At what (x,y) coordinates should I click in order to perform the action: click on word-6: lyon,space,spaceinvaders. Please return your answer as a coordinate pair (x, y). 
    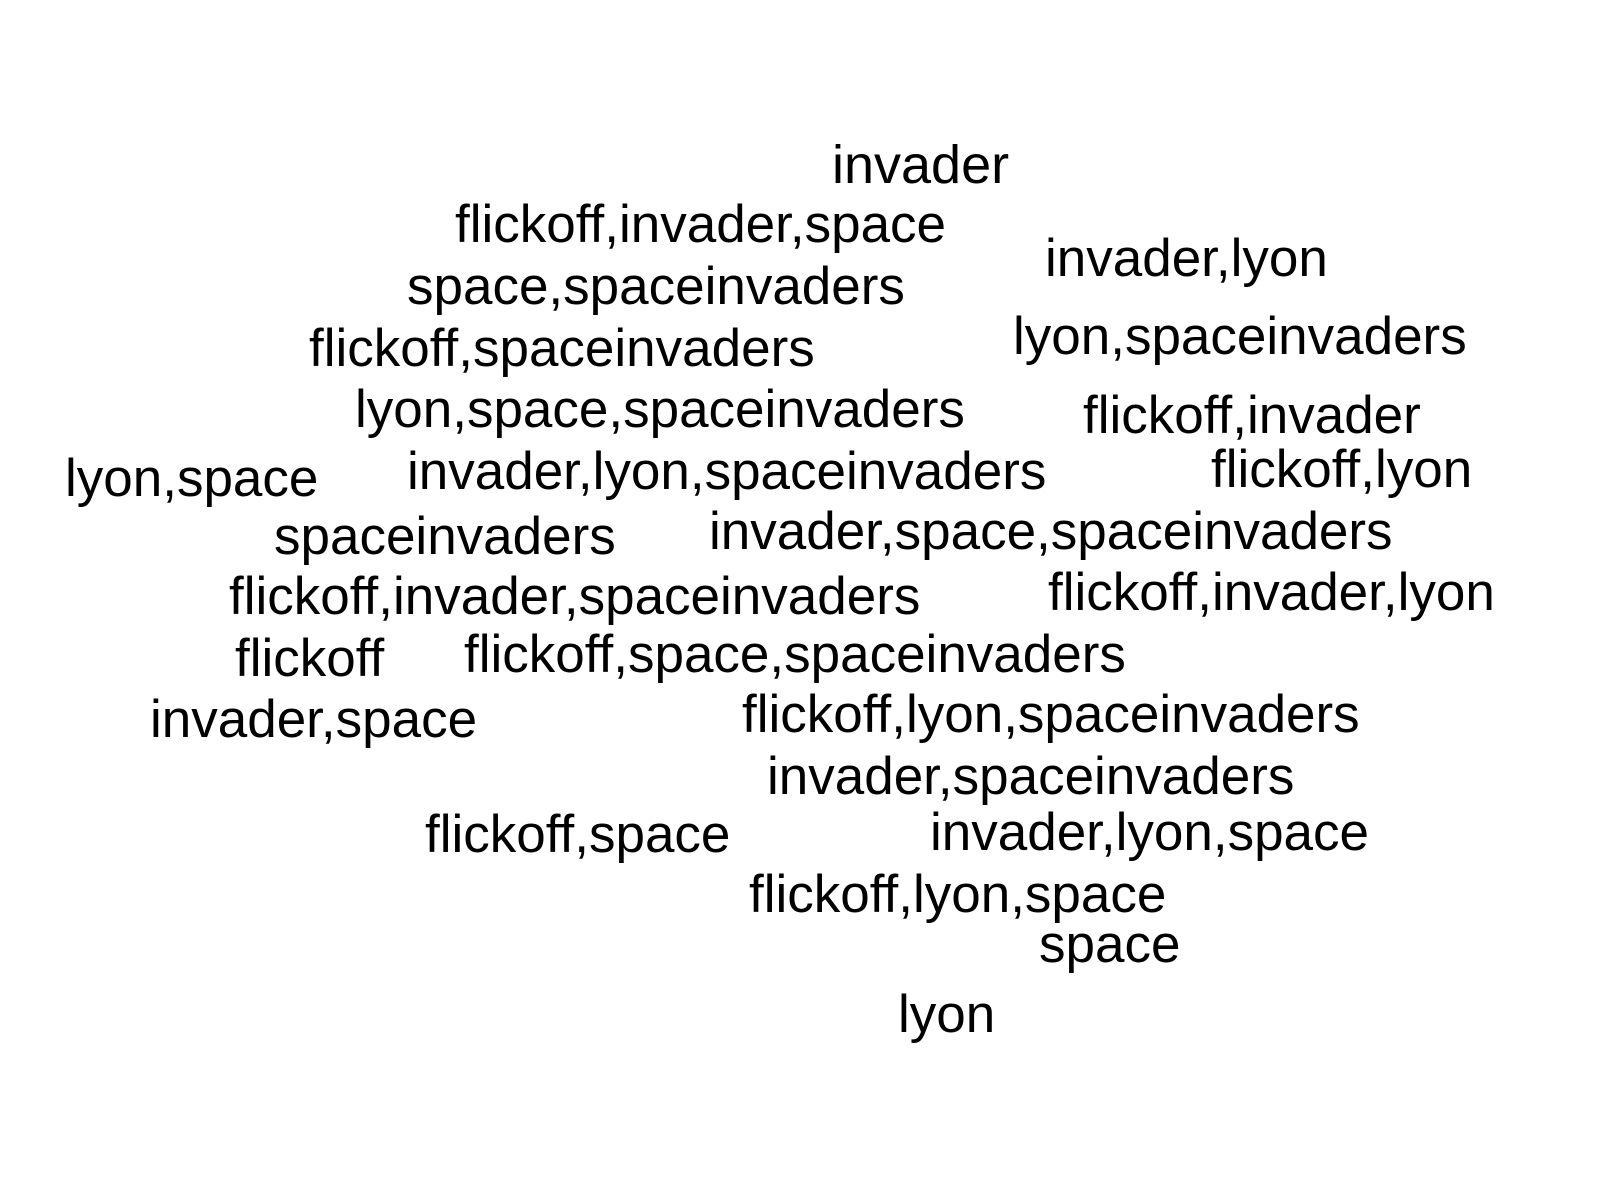
    Looking at the image, I should click on (660, 409).